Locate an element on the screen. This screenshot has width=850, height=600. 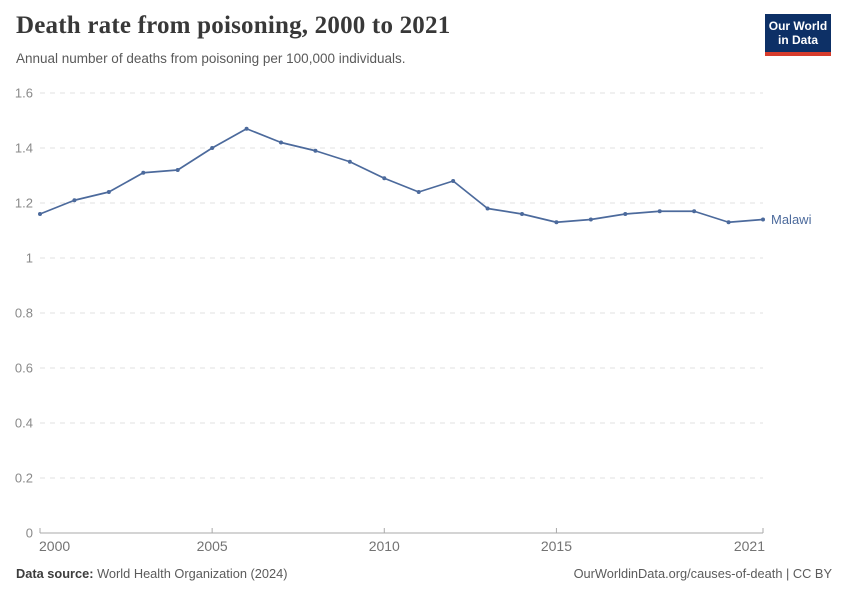
y-axis-tick-label: 1.2 is located at coordinates (24, 203).